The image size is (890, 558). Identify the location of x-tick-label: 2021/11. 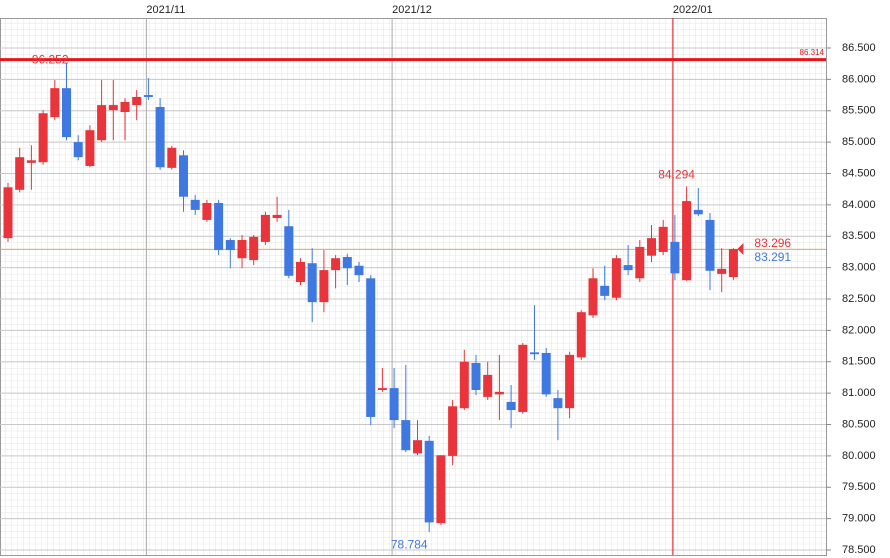
(165, 10).